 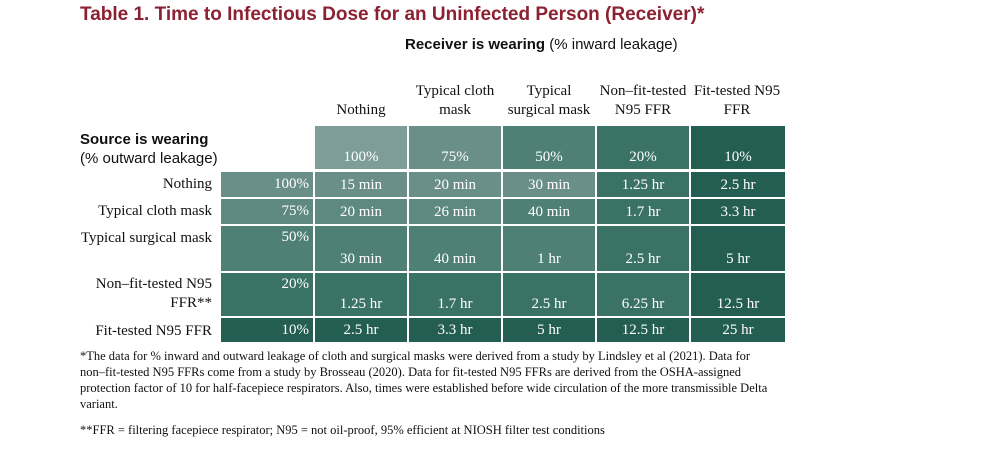 What do you see at coordinates (643, 100) in the screenshot?
I see `column-header-non-fit-n95: Non–fit-tested N95 FFR` at bounding box center [643, 100].